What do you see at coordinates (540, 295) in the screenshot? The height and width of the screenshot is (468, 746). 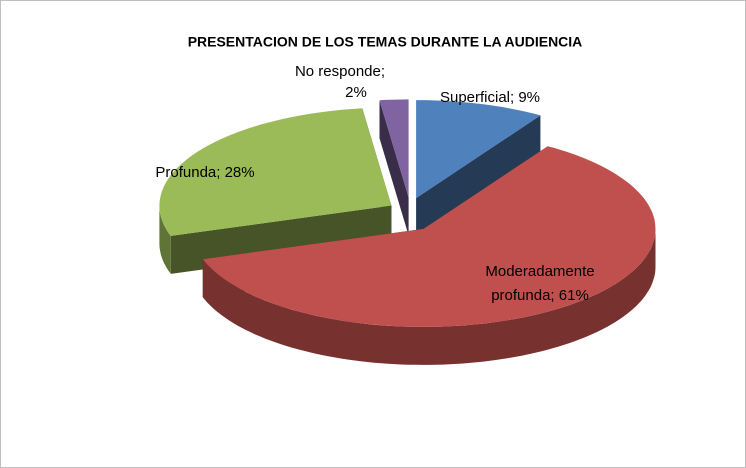 I see `data-label: profunda; 61%` at bounding box center [540, 295].